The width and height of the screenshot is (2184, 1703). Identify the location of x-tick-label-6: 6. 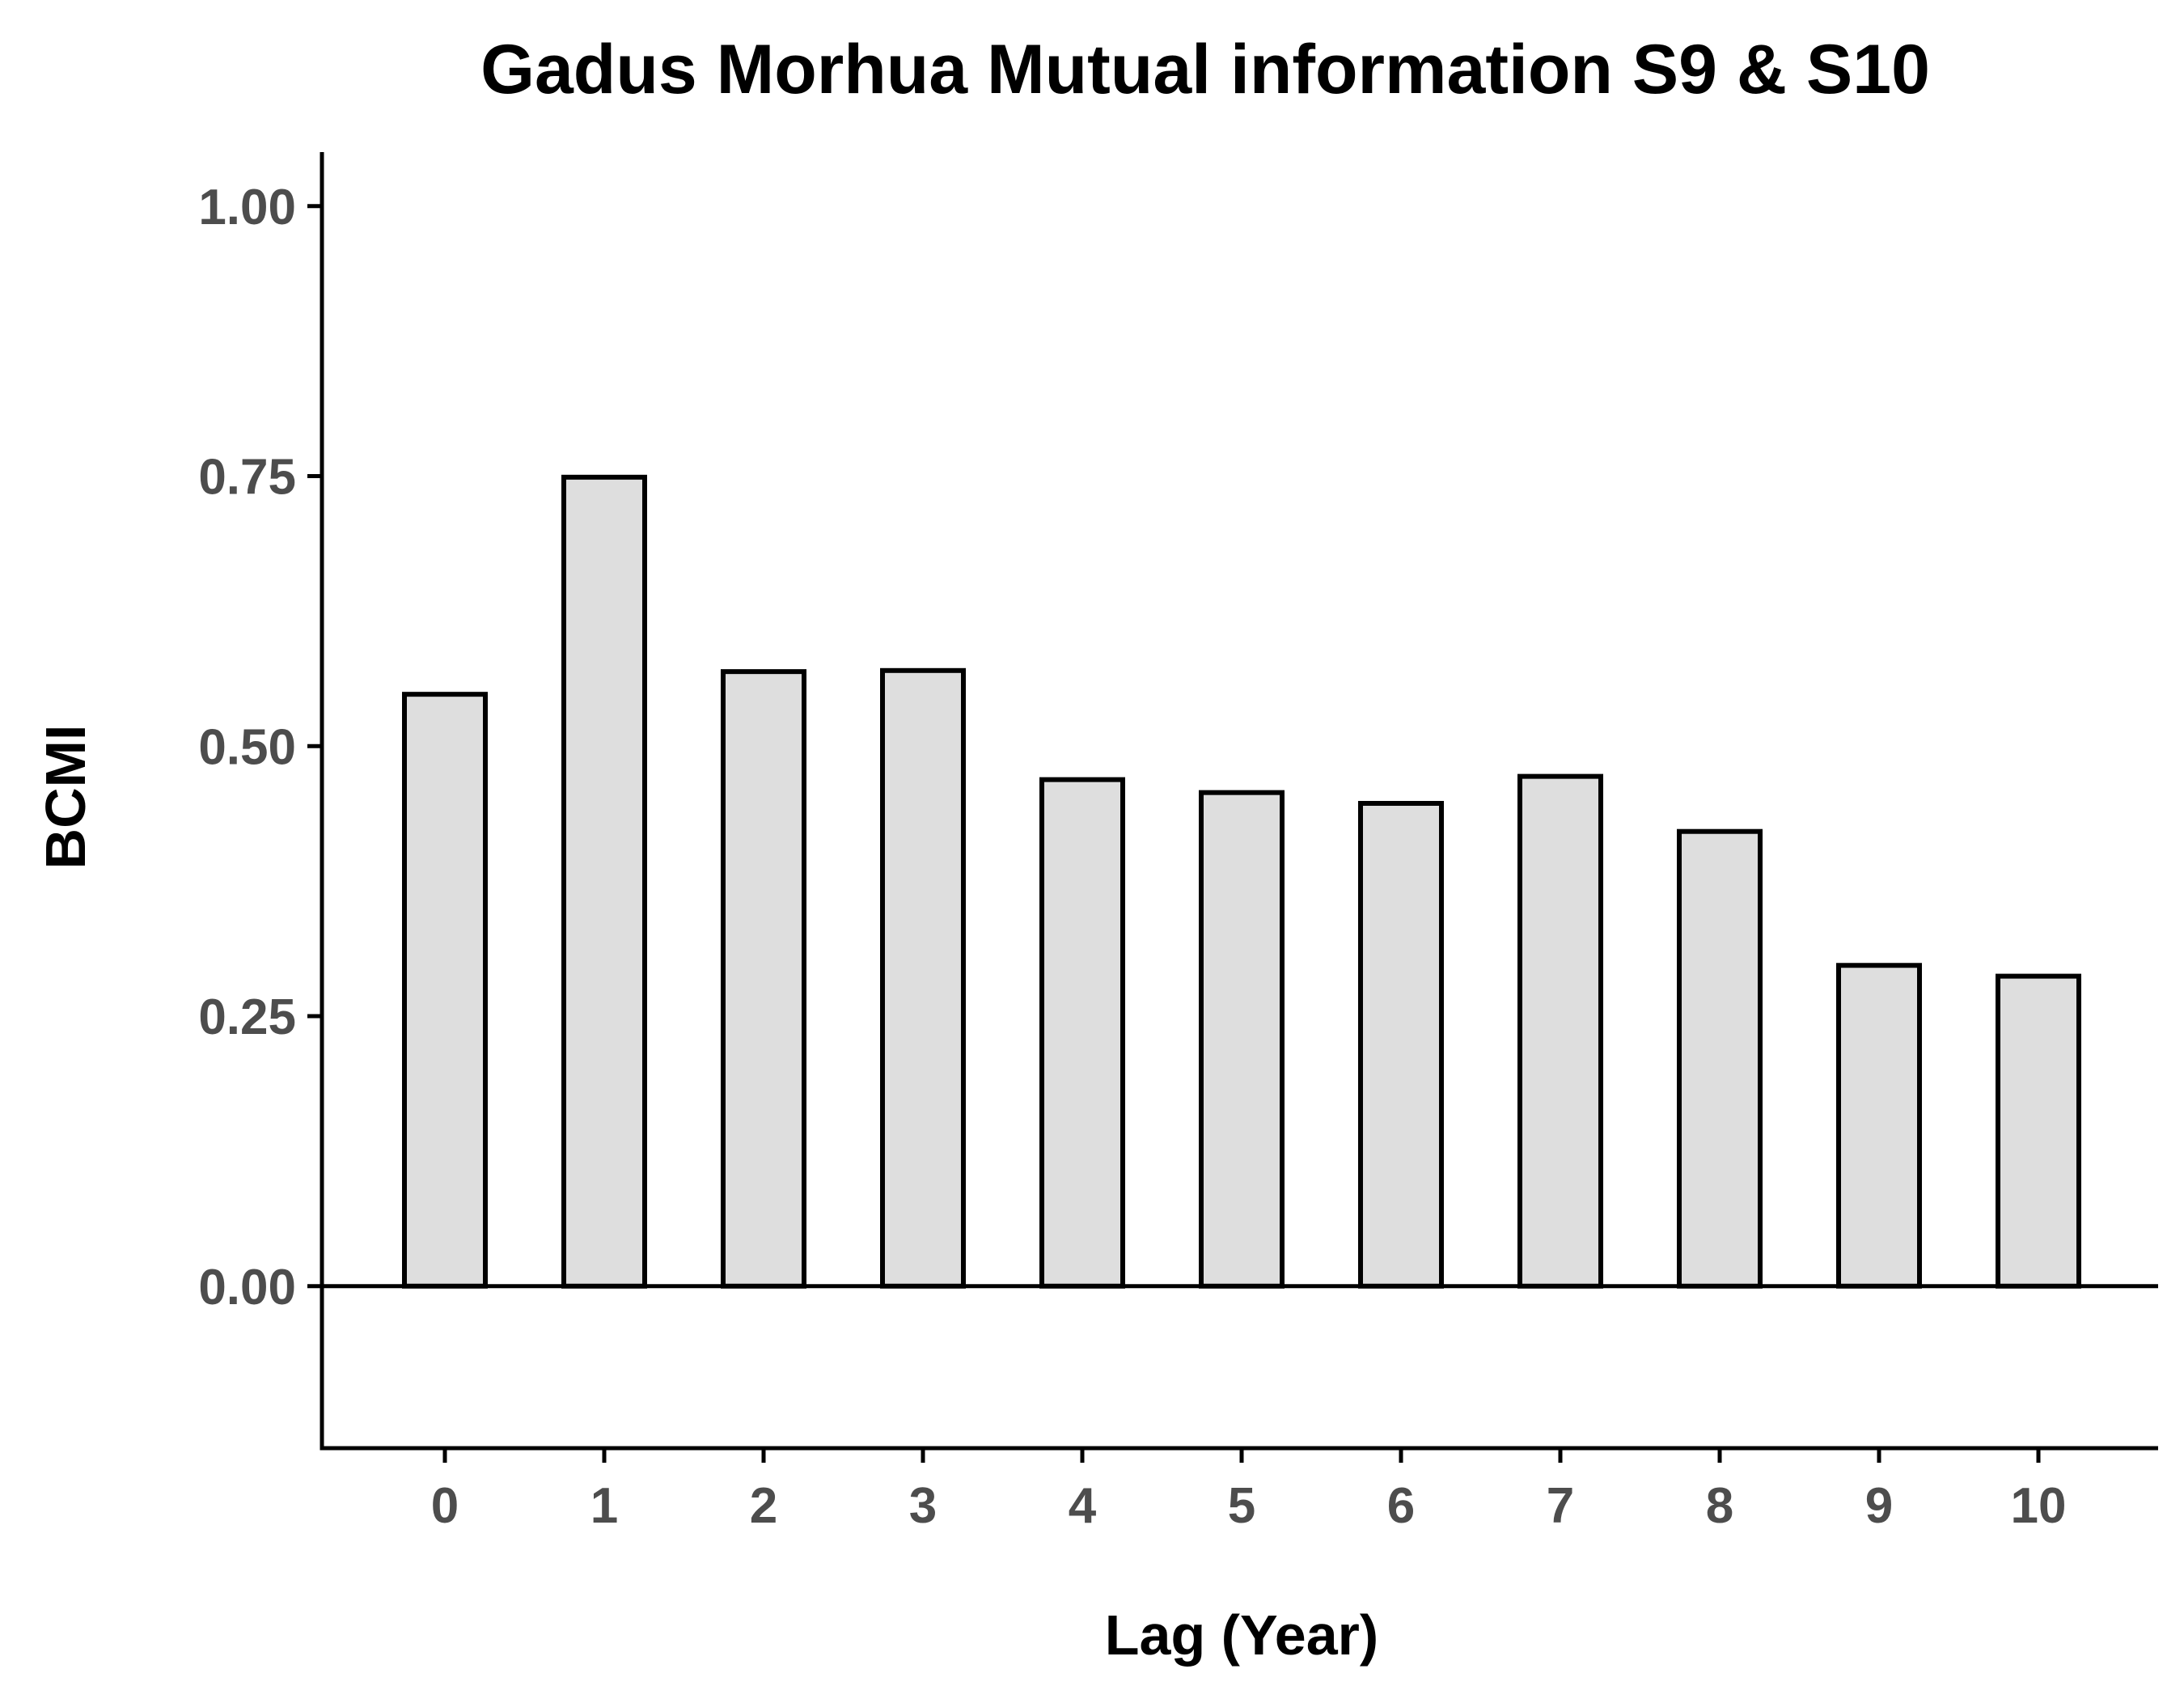
(1401, 1506).